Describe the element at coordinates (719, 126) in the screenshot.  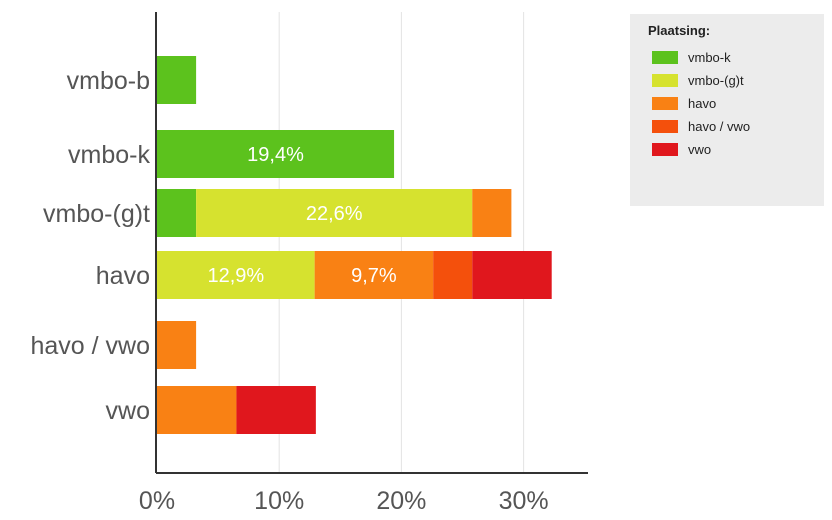
I see `legend-label: havo / vwo` at that location.